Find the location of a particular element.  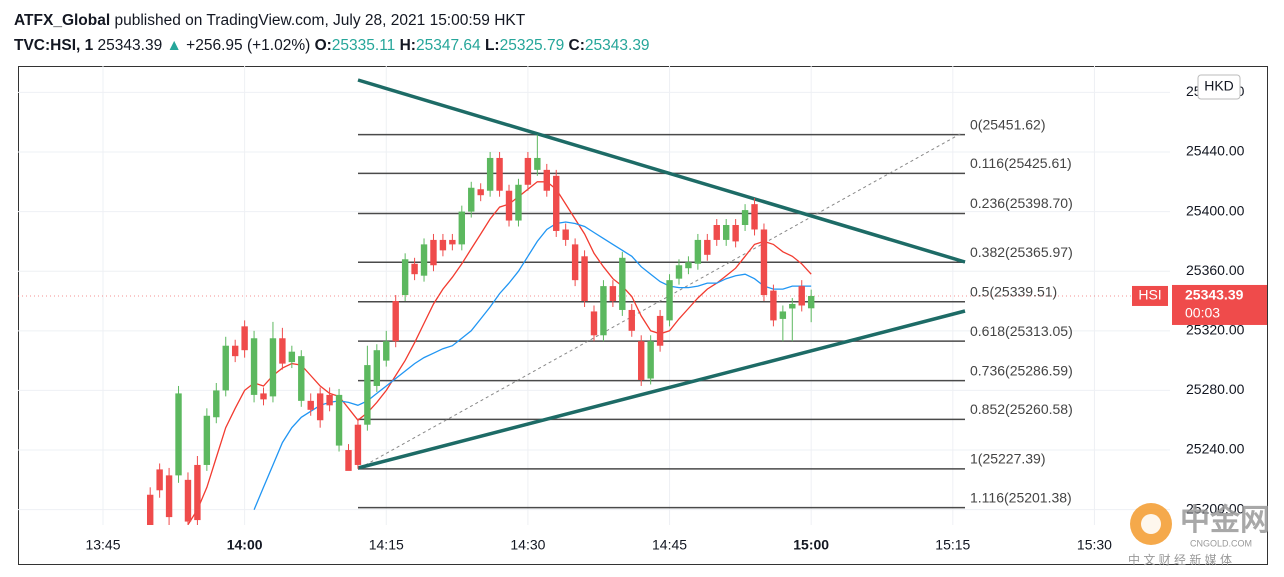

trend-line-lower is located at coordinates (661, 389).